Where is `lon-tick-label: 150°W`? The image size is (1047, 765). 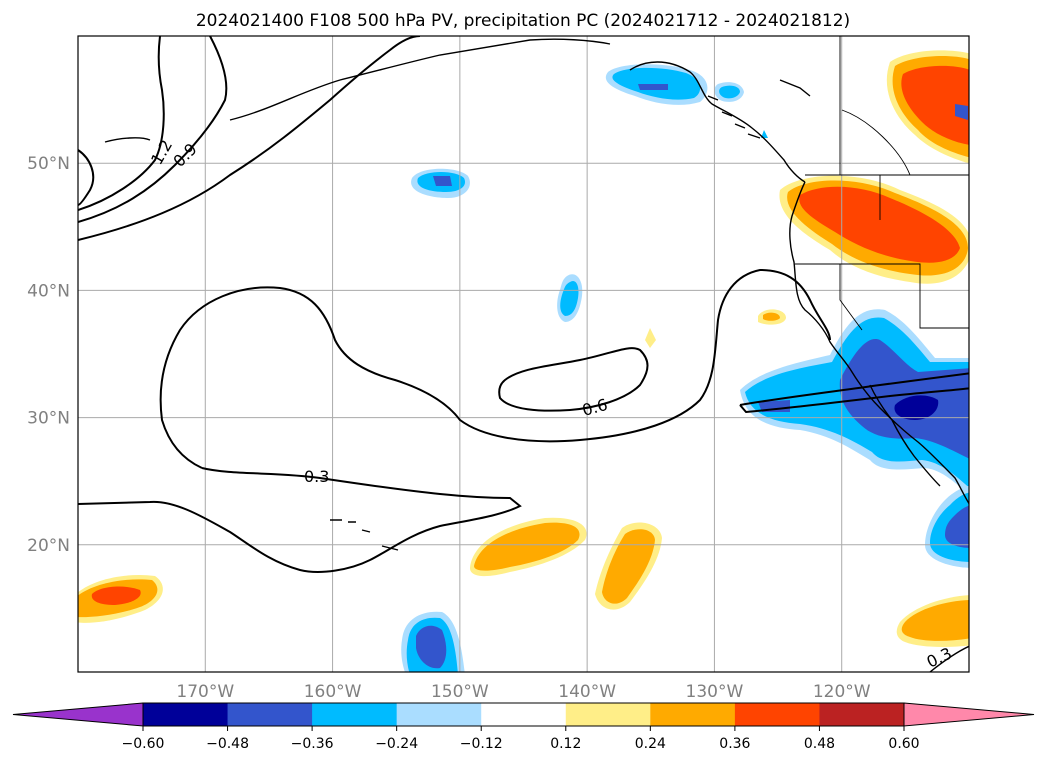 lon-tick-label: 150°W is located at coordinates (460, 692).